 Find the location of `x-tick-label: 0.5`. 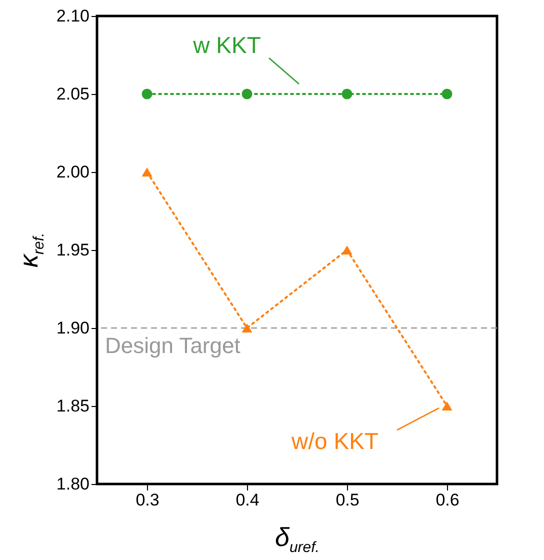

x-tick-label: 0.5 is located at coordinates (348, 500).